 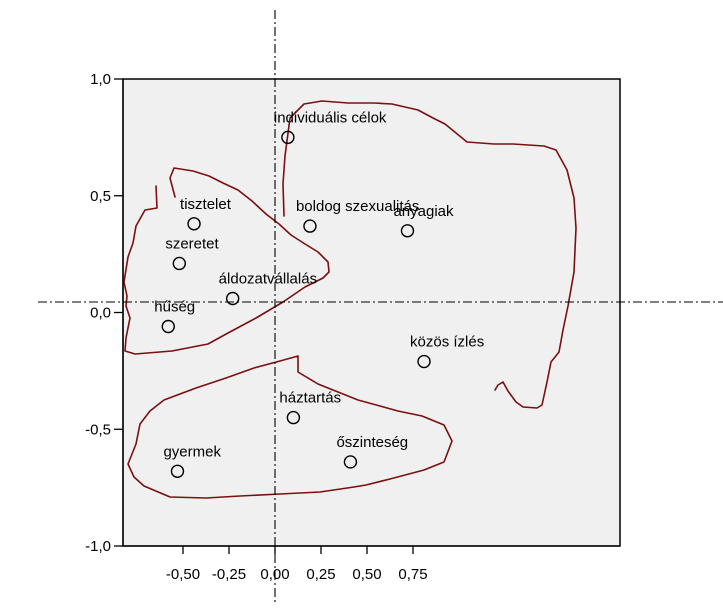 What do you see at coordinates (206, 204) in the screenshot?
I see `data-point-label: tisztelet` at bounding box center [206, 204].